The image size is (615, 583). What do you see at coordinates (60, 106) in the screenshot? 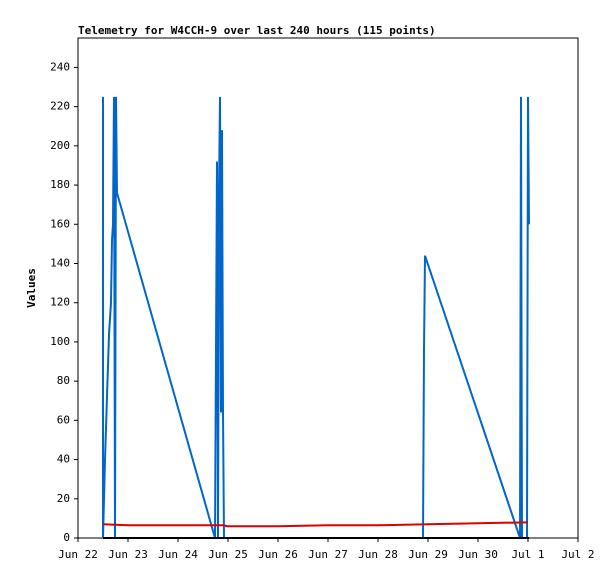
I see `y-tick-label: 220` at bounding box center [60, 106].